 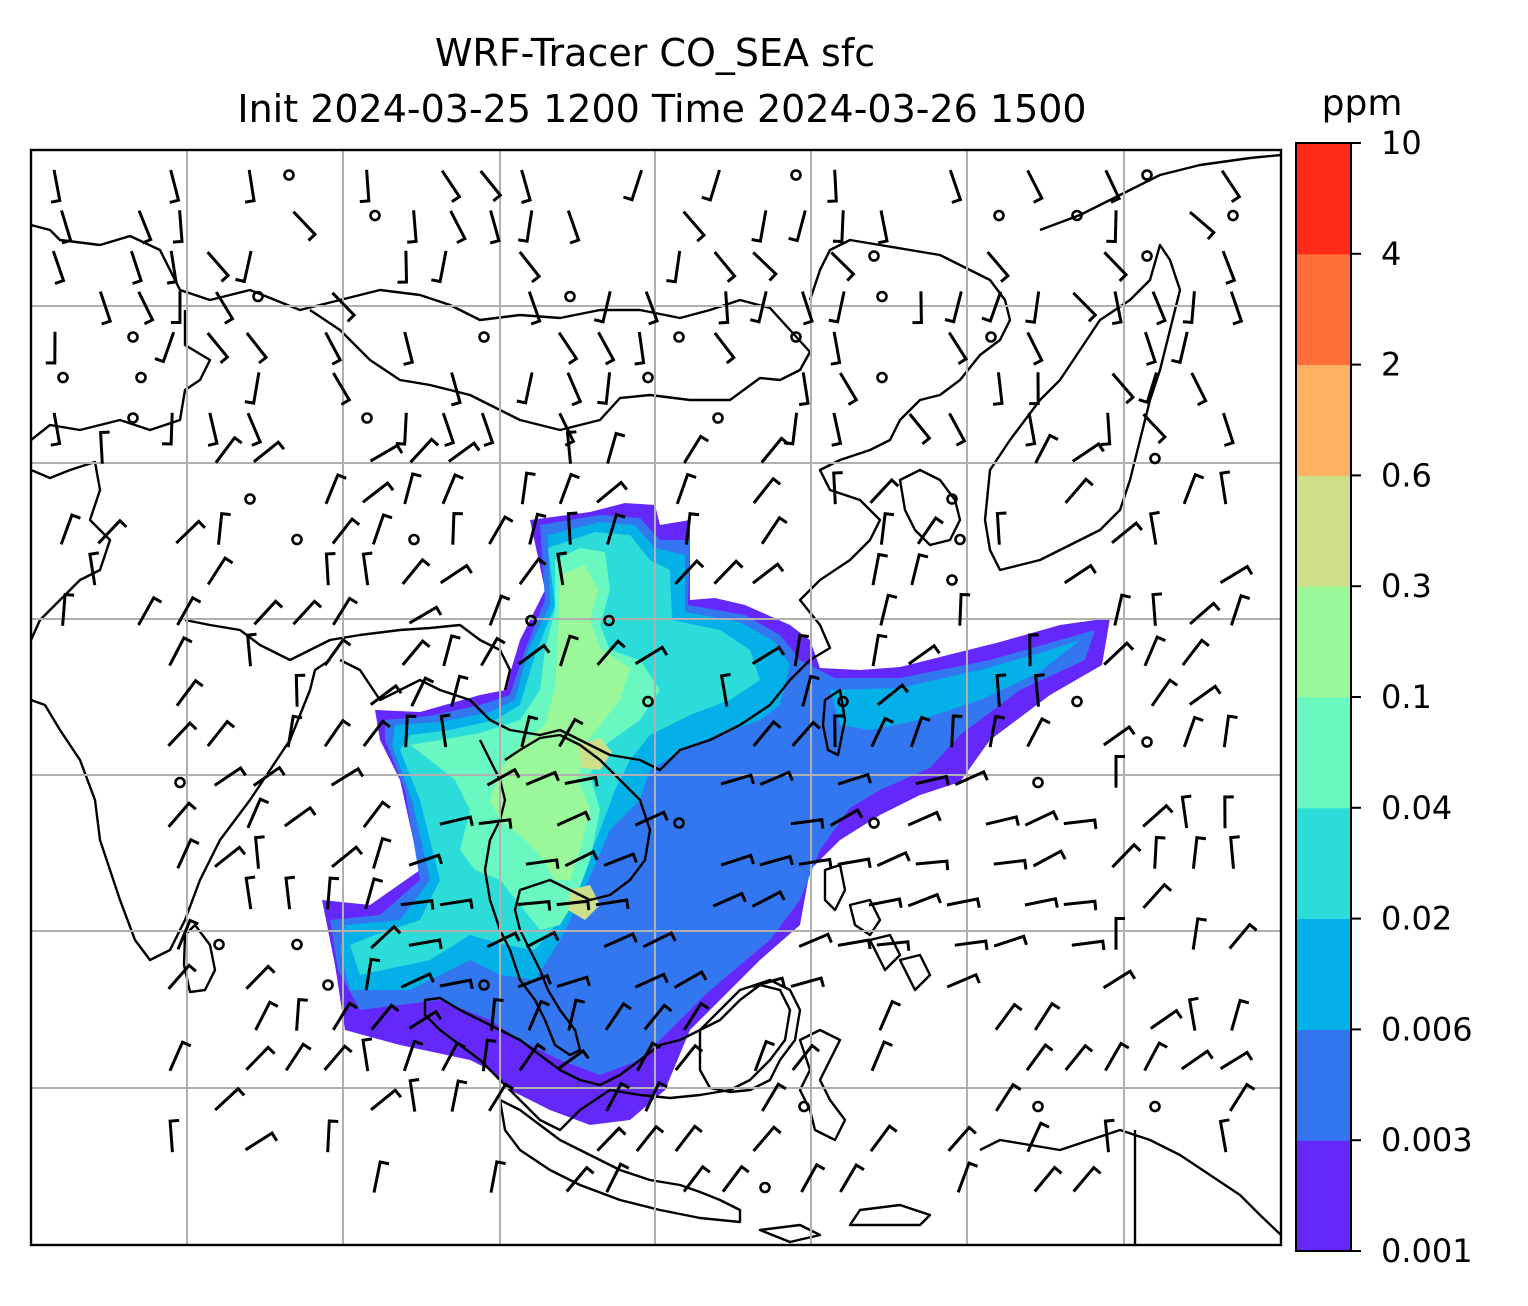 What do you see at coordinates (1323, 697) in the screenshot?
I see `colorbar-segments` at bounding box center [1323, 697].